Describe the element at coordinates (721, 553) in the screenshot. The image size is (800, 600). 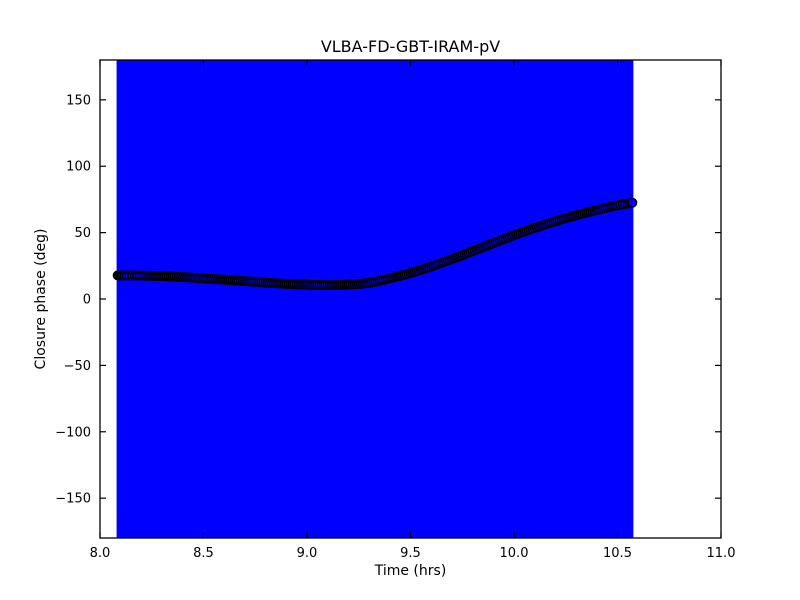
I see `x-tick-label: 11.0` at that location.